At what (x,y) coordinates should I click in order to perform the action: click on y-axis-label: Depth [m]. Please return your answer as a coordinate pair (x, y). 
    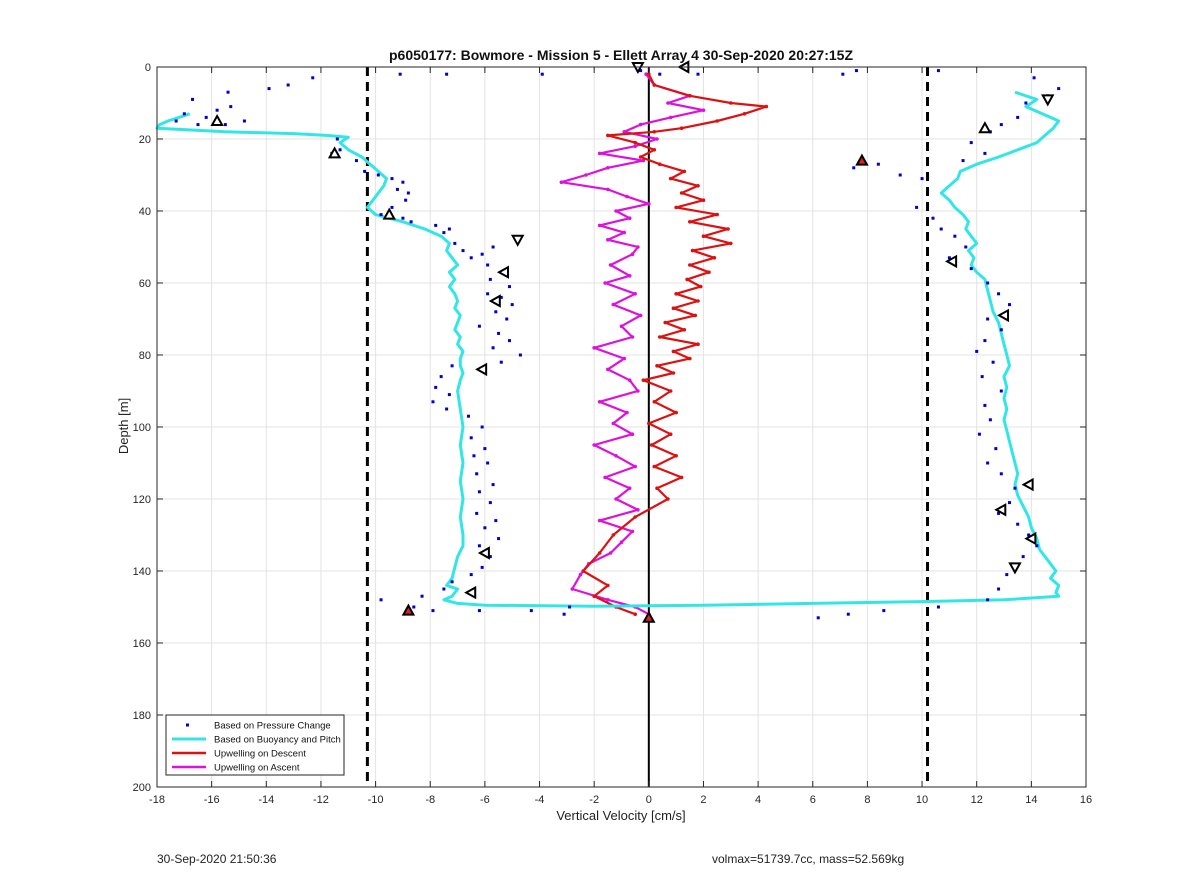
    Looking at the image, I should click on (123, 426).